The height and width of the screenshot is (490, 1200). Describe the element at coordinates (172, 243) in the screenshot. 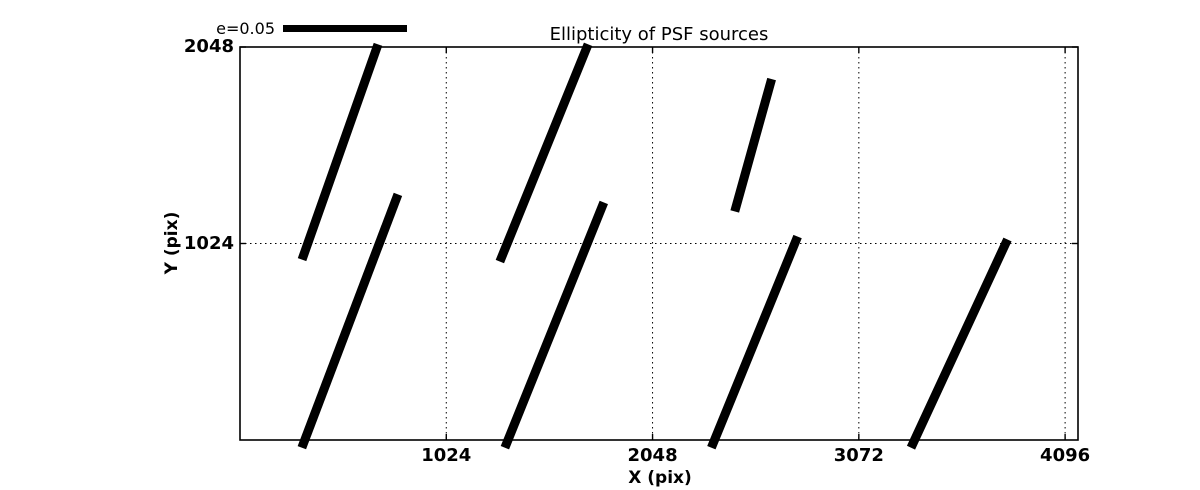

I see `y-axis-label: Y (pix)` at that location.